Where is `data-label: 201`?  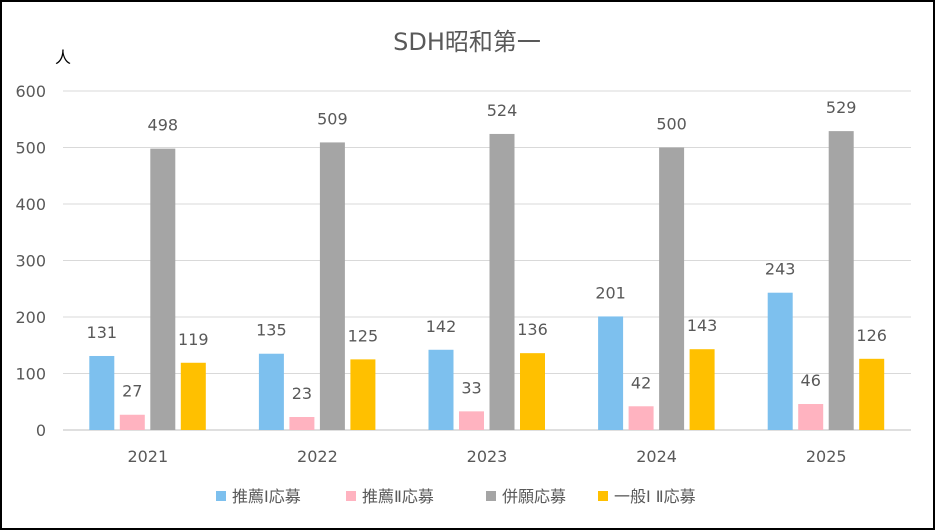
data-label: 201 is located at coordinates (610, 292).